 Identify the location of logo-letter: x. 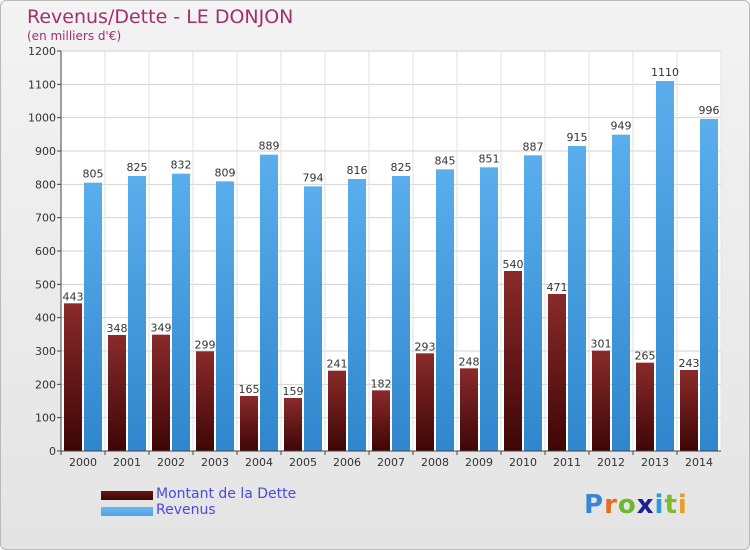
(645, 505).